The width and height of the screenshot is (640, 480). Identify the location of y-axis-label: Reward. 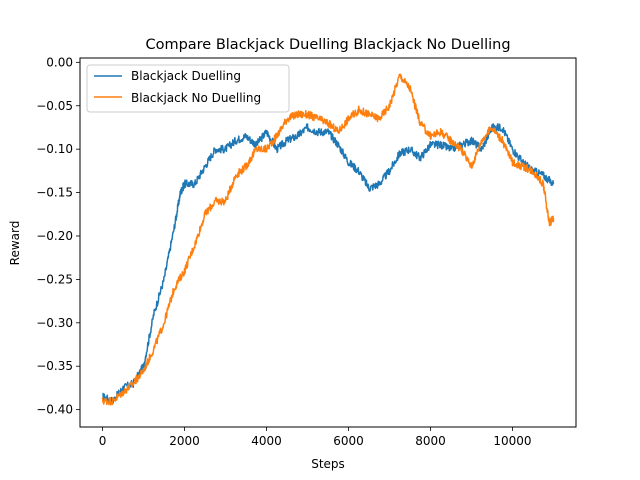
(15, 243).